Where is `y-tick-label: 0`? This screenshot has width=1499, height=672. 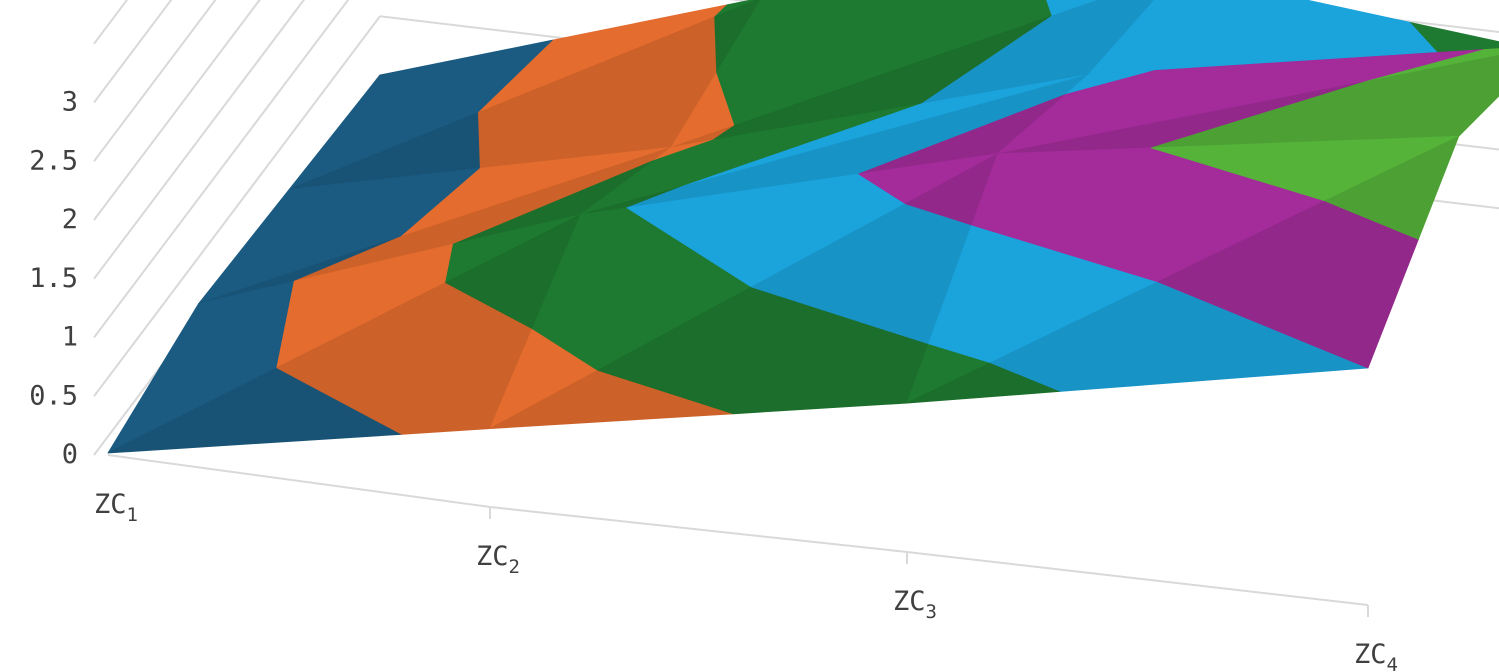
y-tick-label: 0 is located at coordinates (70, 454).